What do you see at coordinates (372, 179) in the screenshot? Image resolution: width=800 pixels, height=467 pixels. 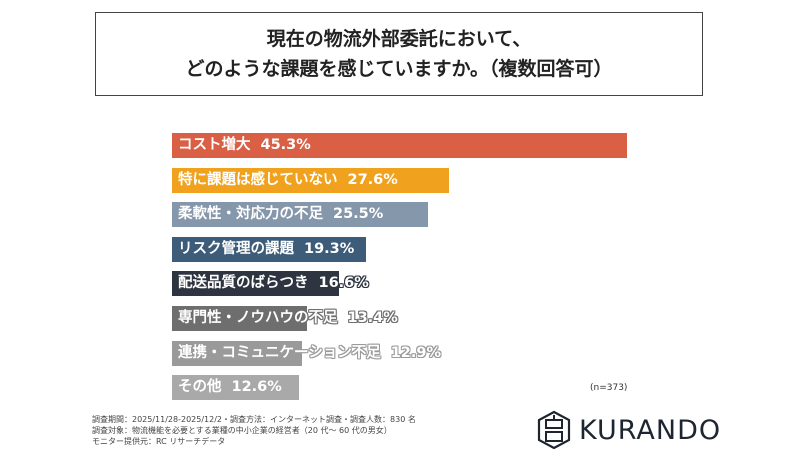 I see `value-label: 27.6%` at bounding box center [372, 179].